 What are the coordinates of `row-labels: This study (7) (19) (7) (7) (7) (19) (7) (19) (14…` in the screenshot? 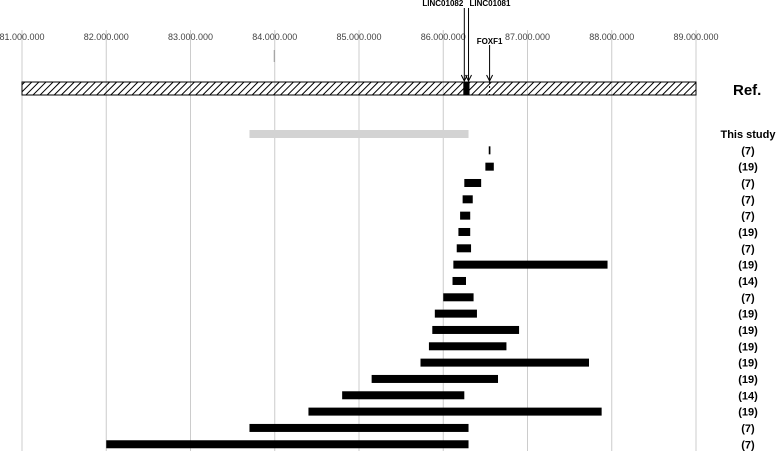 It's located at (748, 290).